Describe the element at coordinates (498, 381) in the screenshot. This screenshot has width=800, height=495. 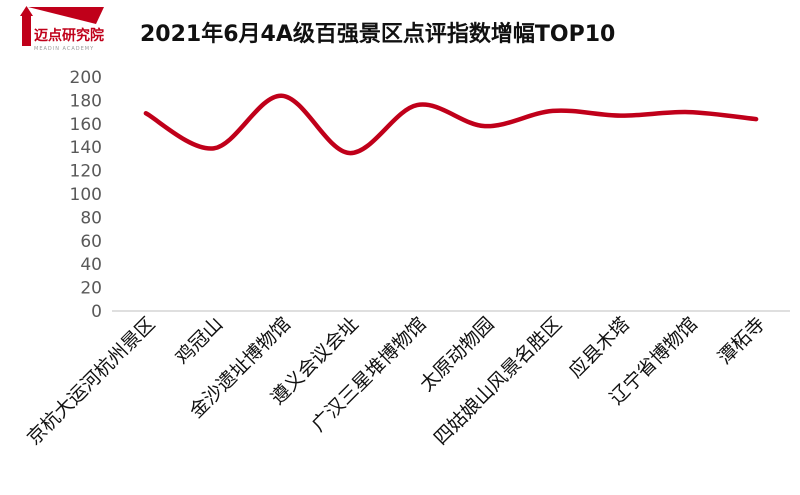
I see `x-tick-label: 四姑娘山风景名胜区` at that location.